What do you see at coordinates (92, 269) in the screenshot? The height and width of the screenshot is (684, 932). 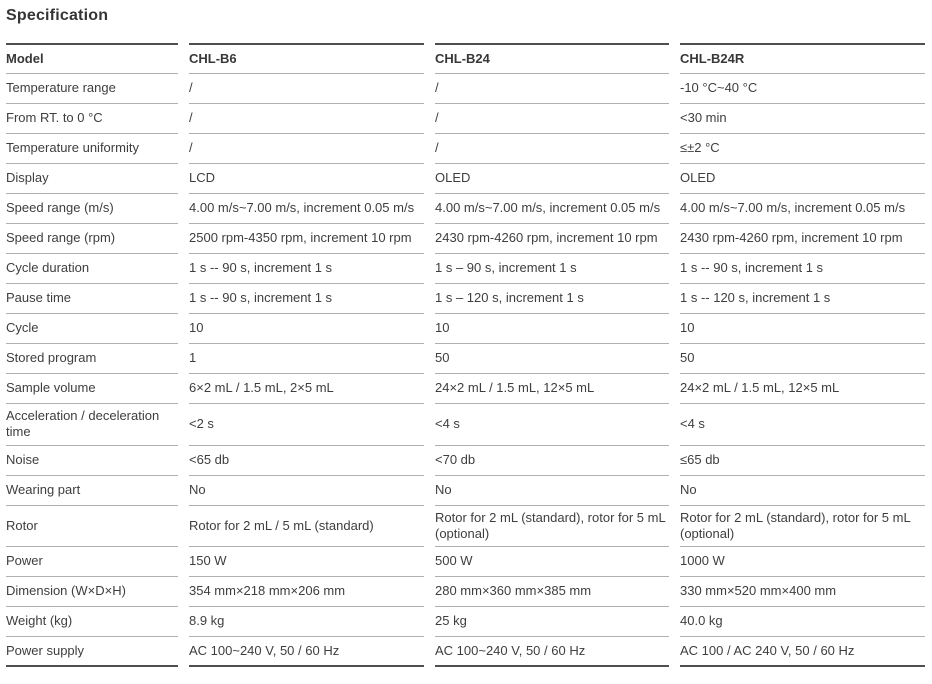 I see `row-label: Cycle duration` at bounding box center [92, 269].